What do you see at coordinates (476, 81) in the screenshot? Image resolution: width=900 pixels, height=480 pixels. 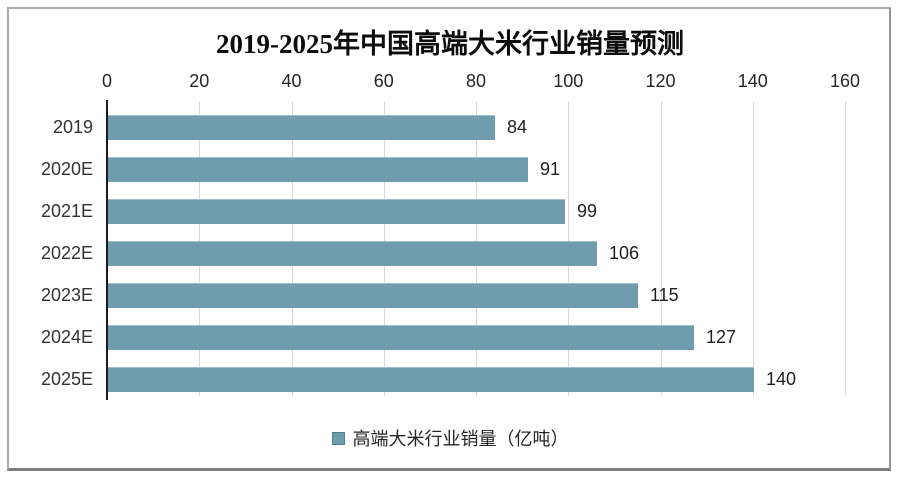 I see `x-axis-tick-label: 80` at bounding box center [476, 81].